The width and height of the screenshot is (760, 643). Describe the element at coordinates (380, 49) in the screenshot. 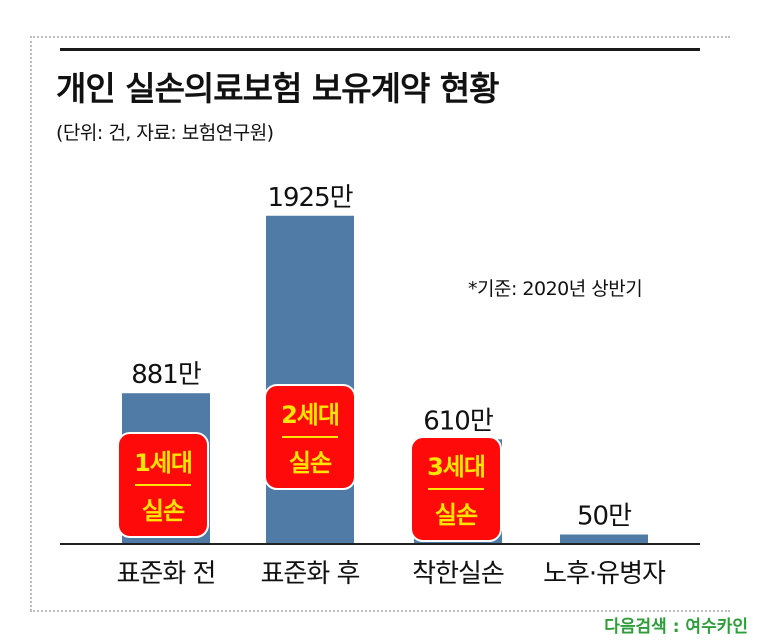

I see `header-rule` at that location.